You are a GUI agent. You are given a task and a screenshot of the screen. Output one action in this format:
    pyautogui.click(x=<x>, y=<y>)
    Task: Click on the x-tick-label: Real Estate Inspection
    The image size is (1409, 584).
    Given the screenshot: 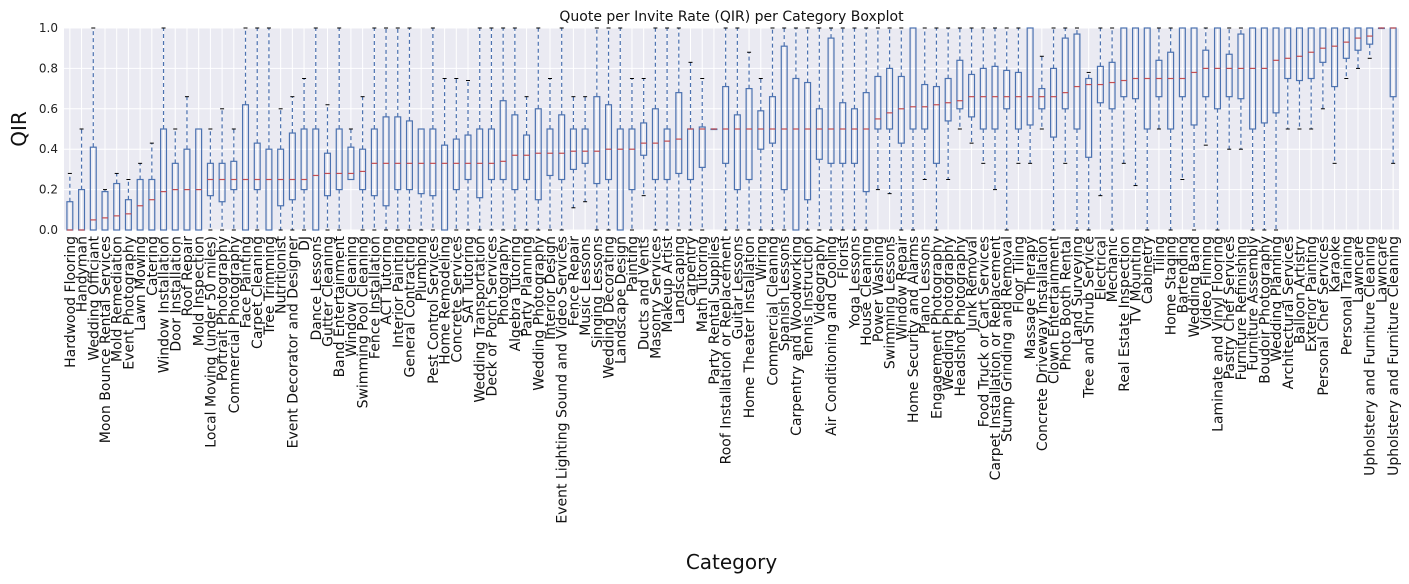 What is the action you would take?
    pyautogui.click(x=1125, y=314)
    